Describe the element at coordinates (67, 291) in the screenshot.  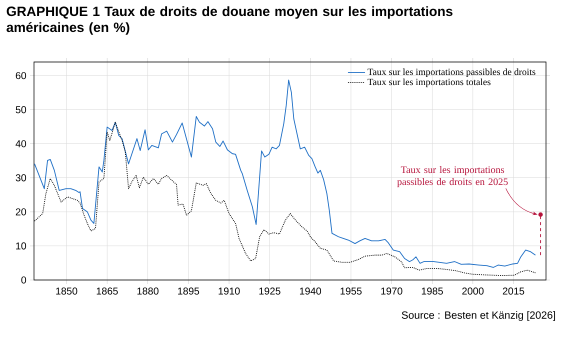
I see `x-tick-label: 1850` at that location.